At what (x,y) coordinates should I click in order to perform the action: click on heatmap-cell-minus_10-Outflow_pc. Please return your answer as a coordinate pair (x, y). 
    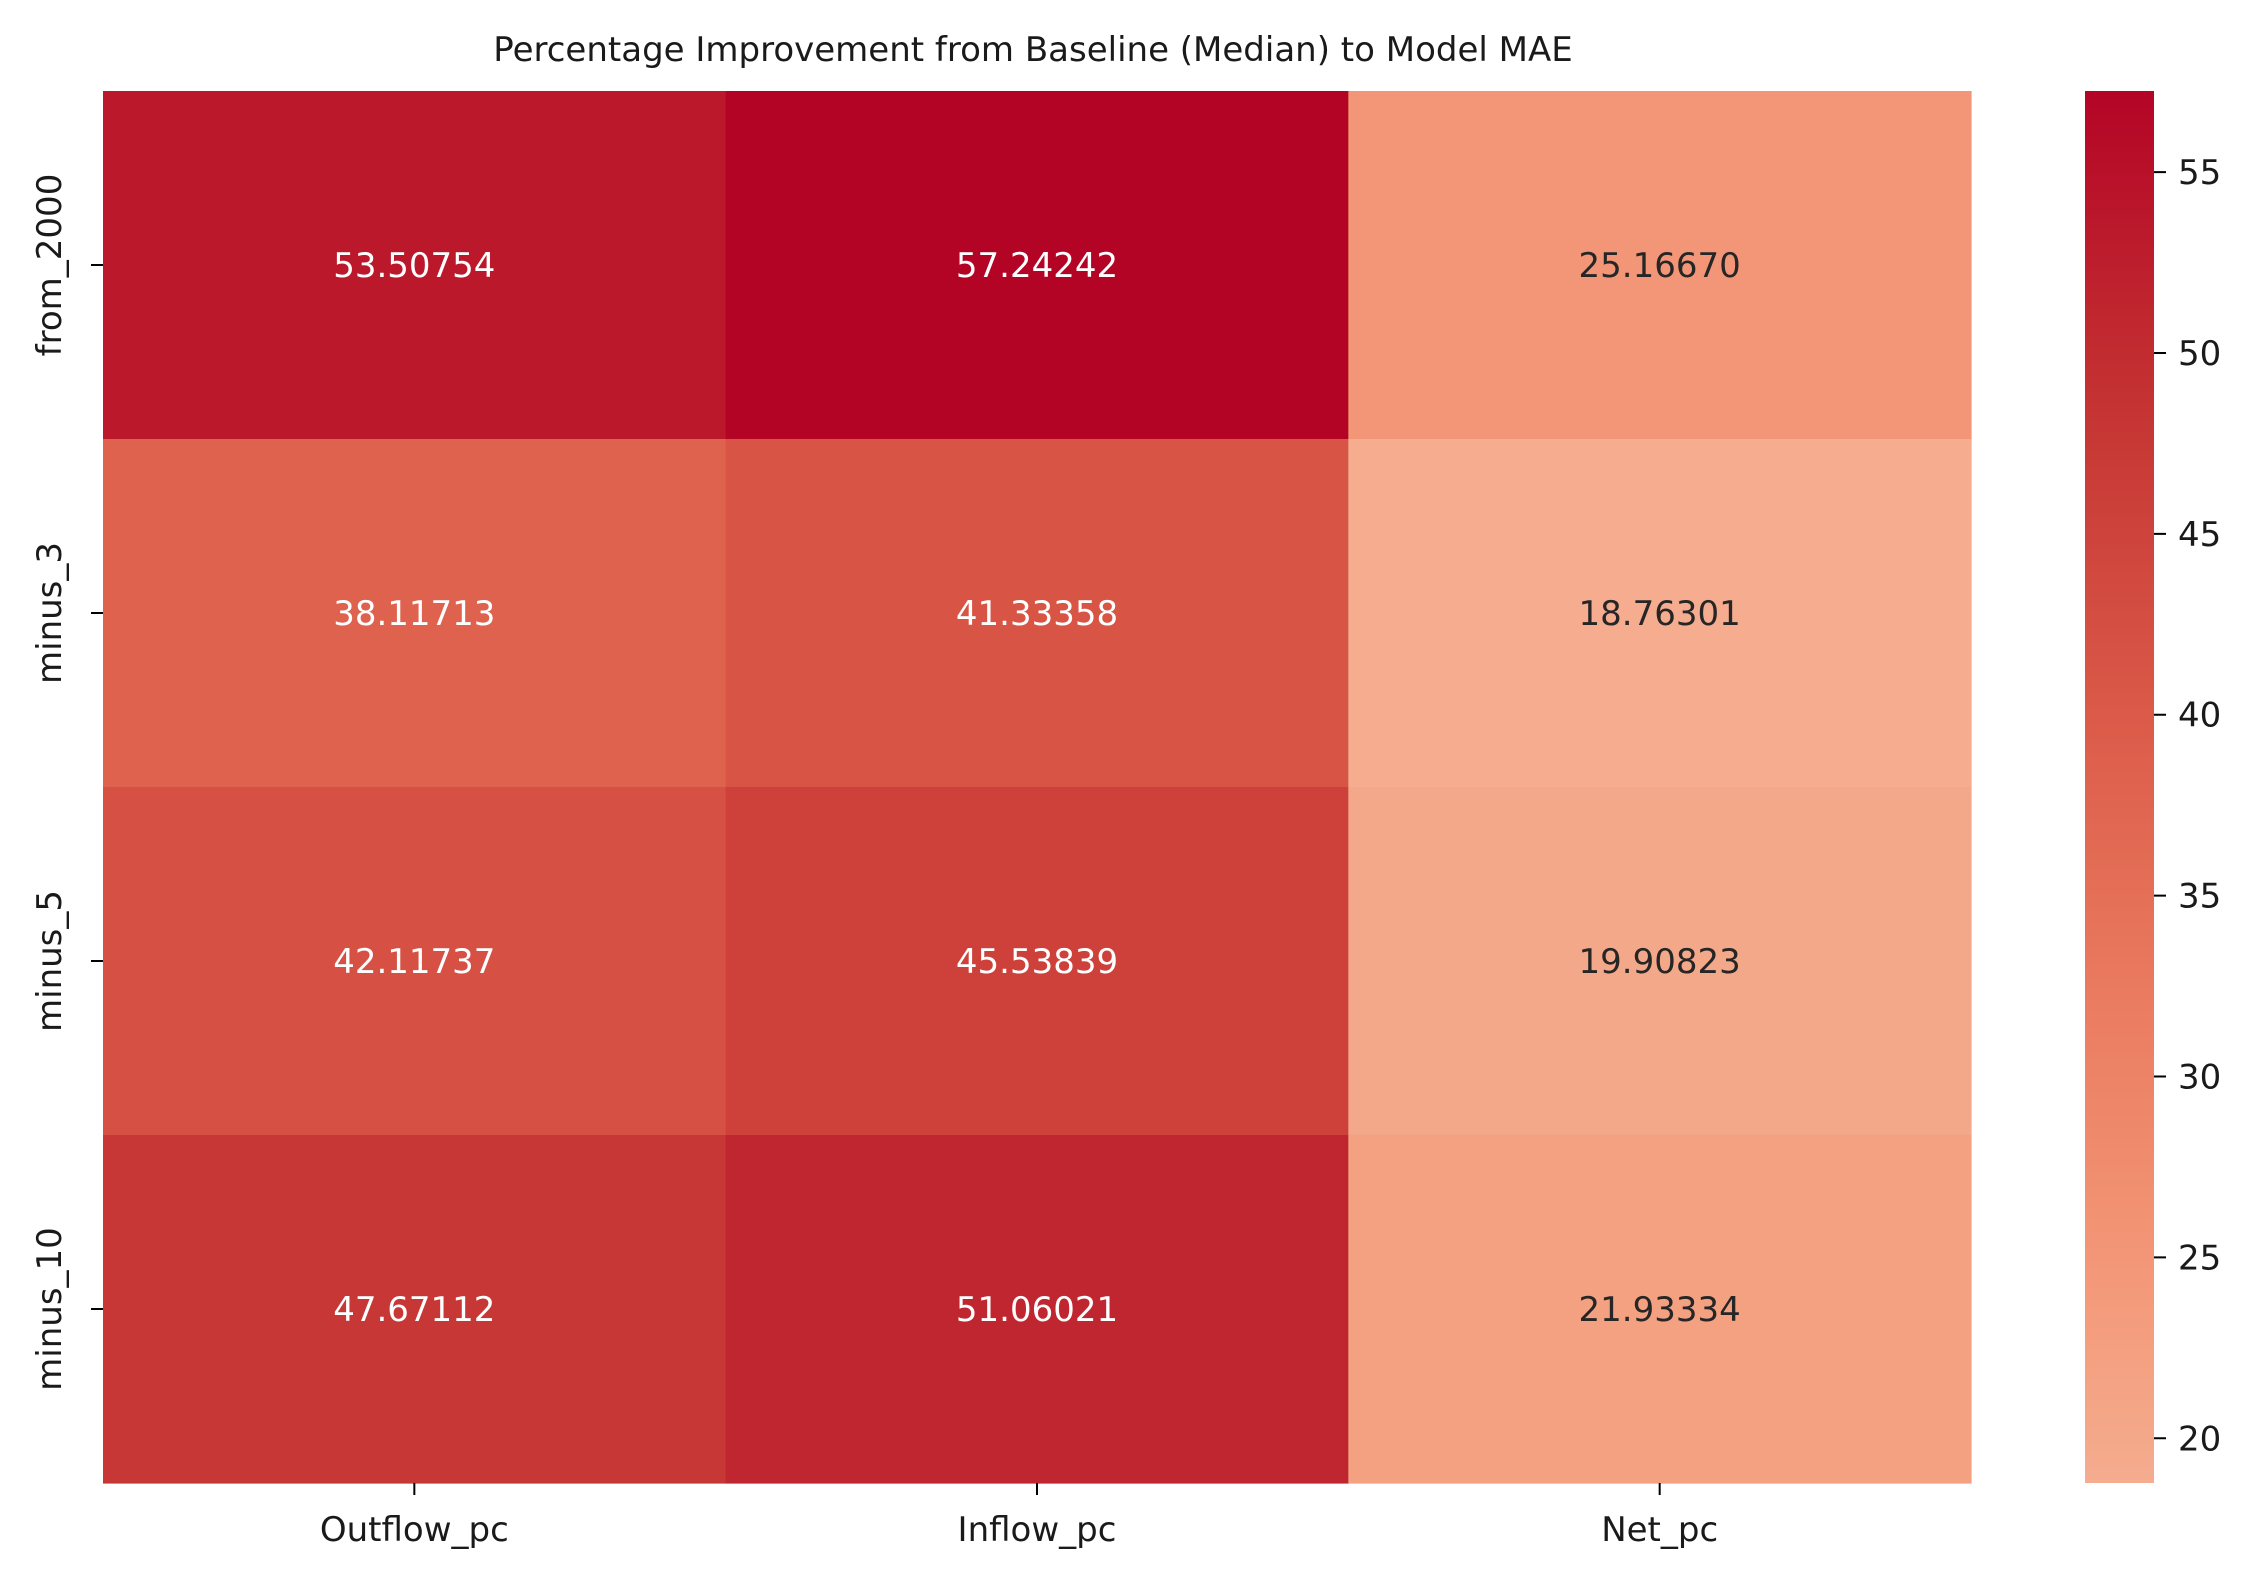
    Looking at the image, I should click on (415, 1309).